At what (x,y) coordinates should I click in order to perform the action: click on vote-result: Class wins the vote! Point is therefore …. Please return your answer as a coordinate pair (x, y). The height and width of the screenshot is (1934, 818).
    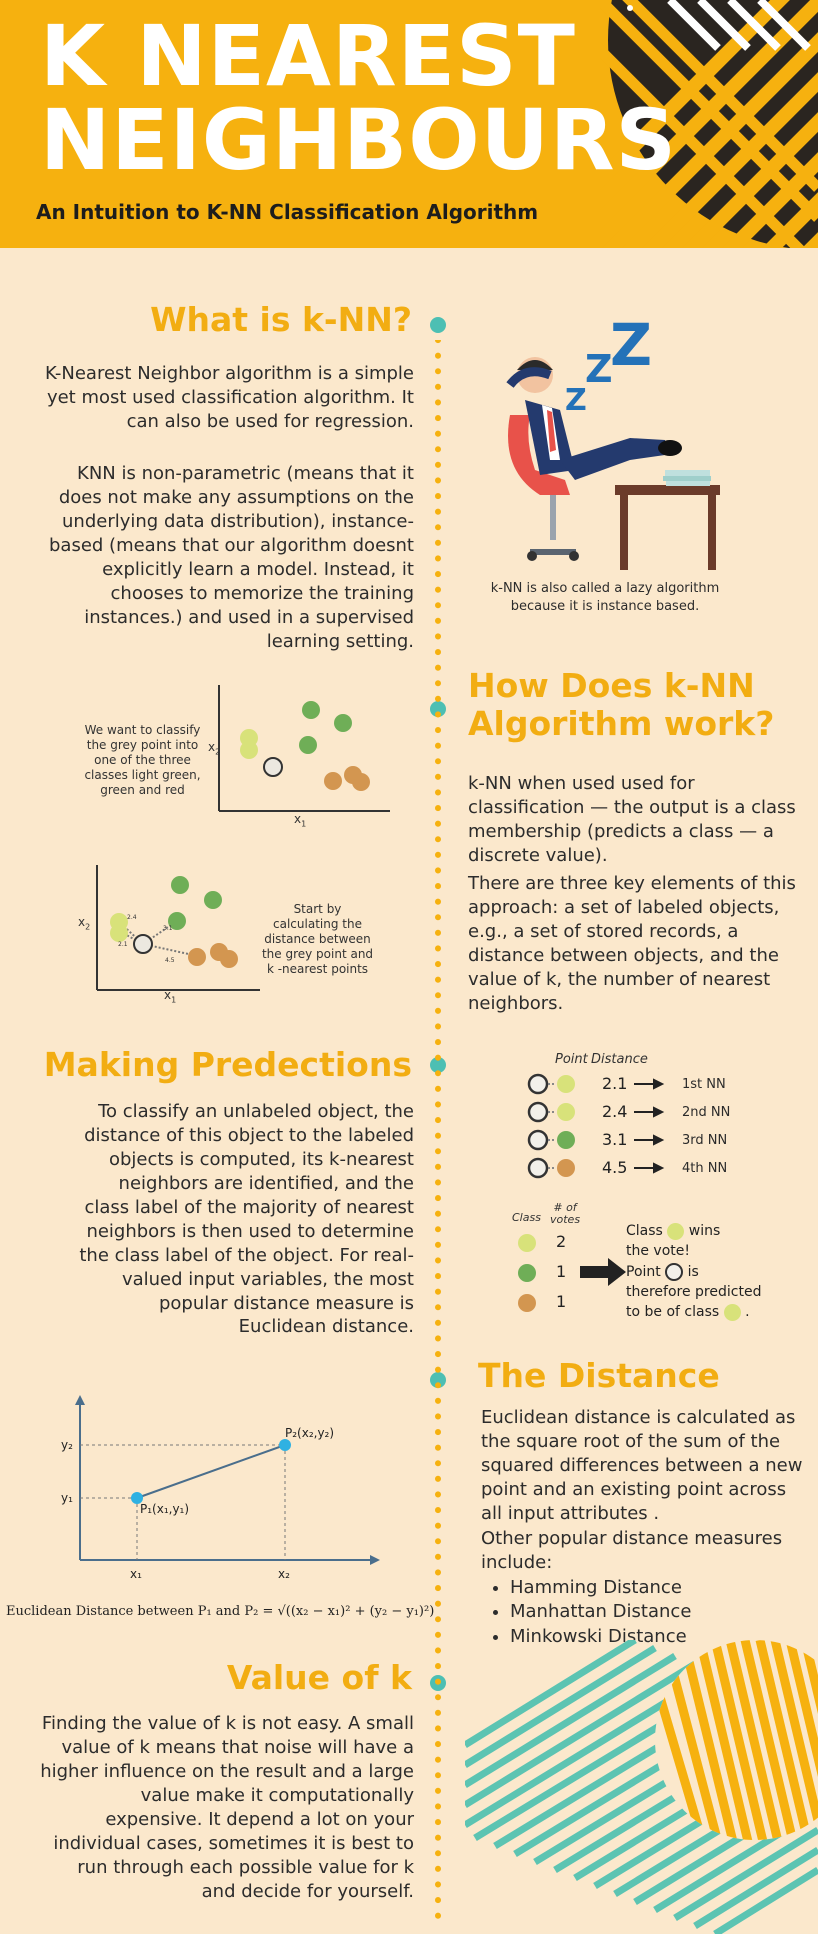
    Looking at the image, I should click on (694, 1271).